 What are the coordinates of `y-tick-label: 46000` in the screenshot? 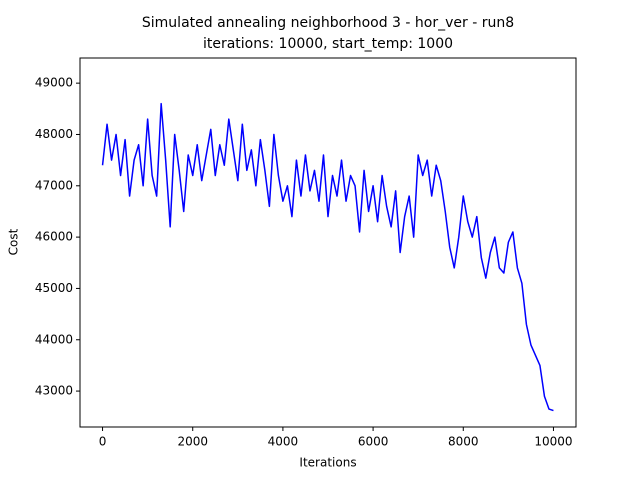 It's located at (54, 237).